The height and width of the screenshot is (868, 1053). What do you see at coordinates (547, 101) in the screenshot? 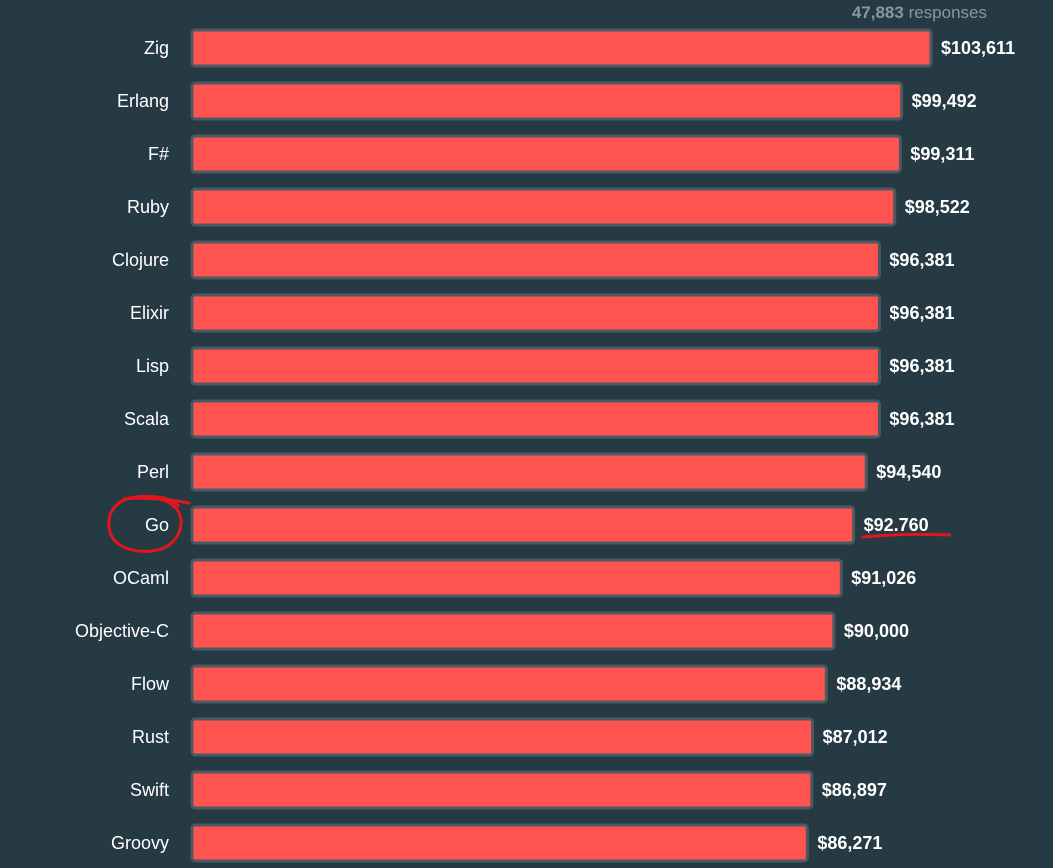
I see `bar-erlang` at bounding box center [547, 101].